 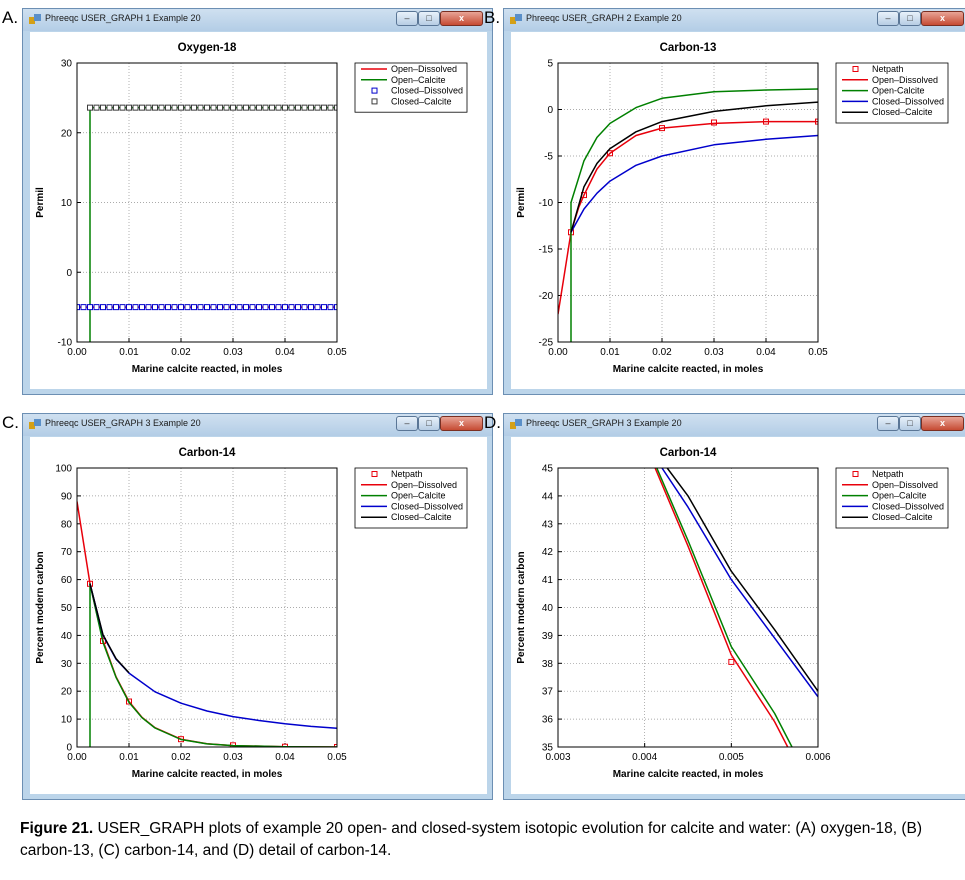 I want to click on panel-letter-b: B., so click(x=492, y=17).